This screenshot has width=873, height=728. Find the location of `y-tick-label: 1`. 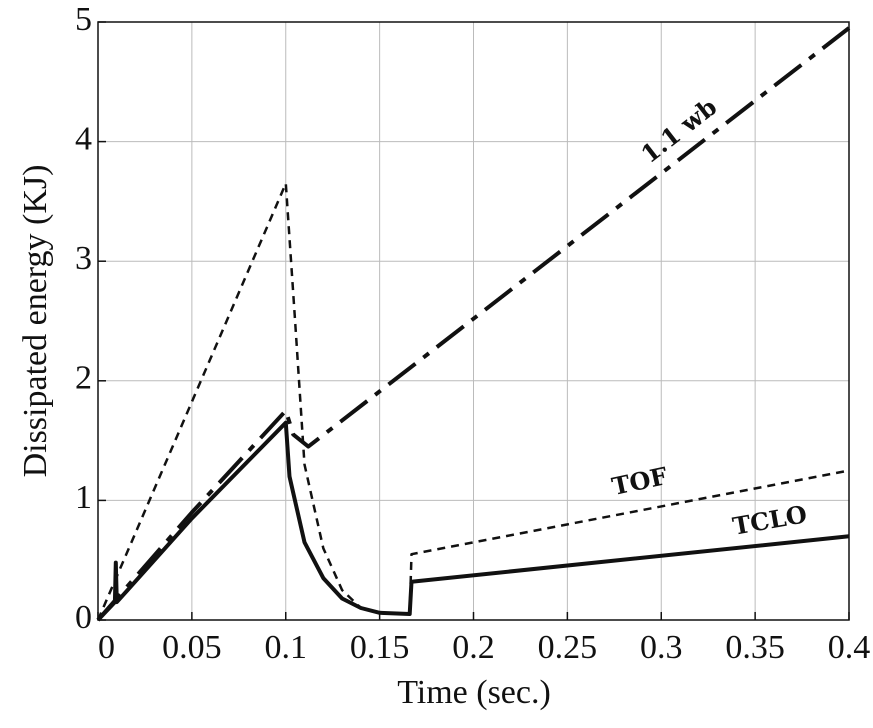

y-tick-label: 1 is located at coordinates (83, 497).